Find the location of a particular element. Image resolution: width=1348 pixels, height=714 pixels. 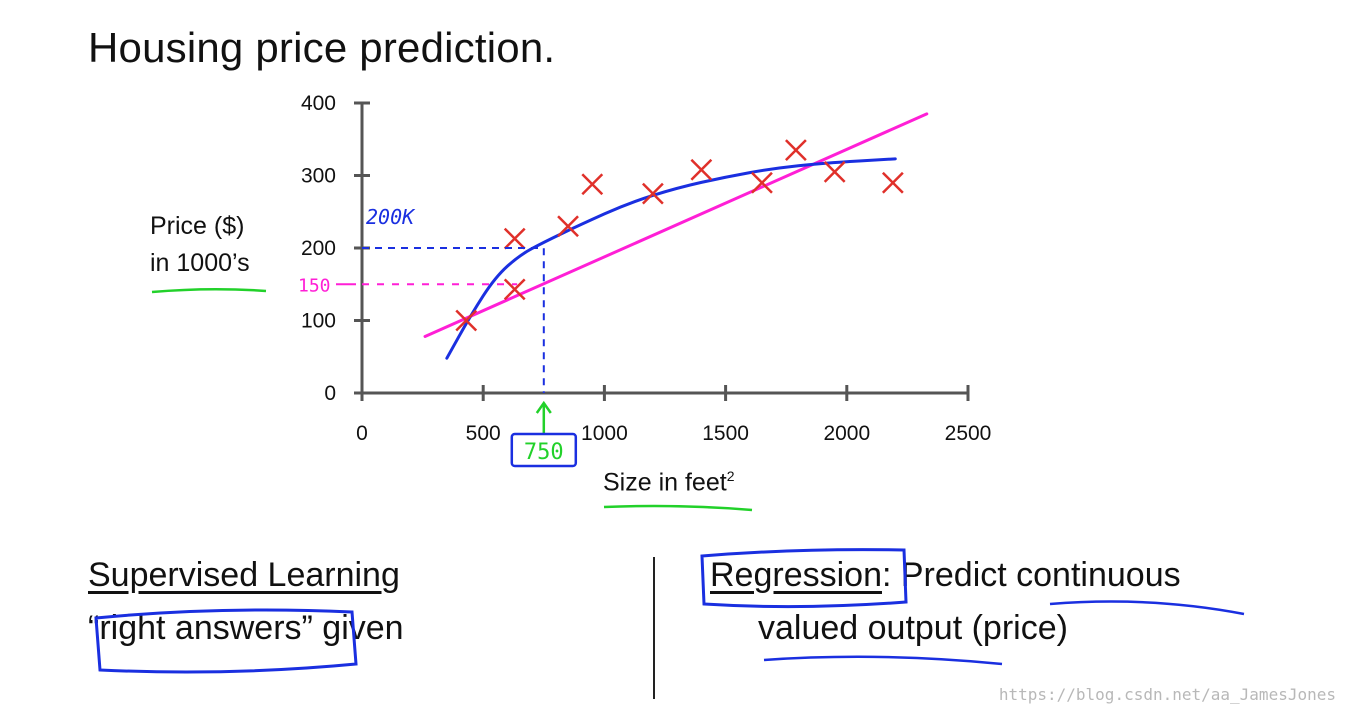

x-tick-label: 2500 is located at coordinates (968, 433).